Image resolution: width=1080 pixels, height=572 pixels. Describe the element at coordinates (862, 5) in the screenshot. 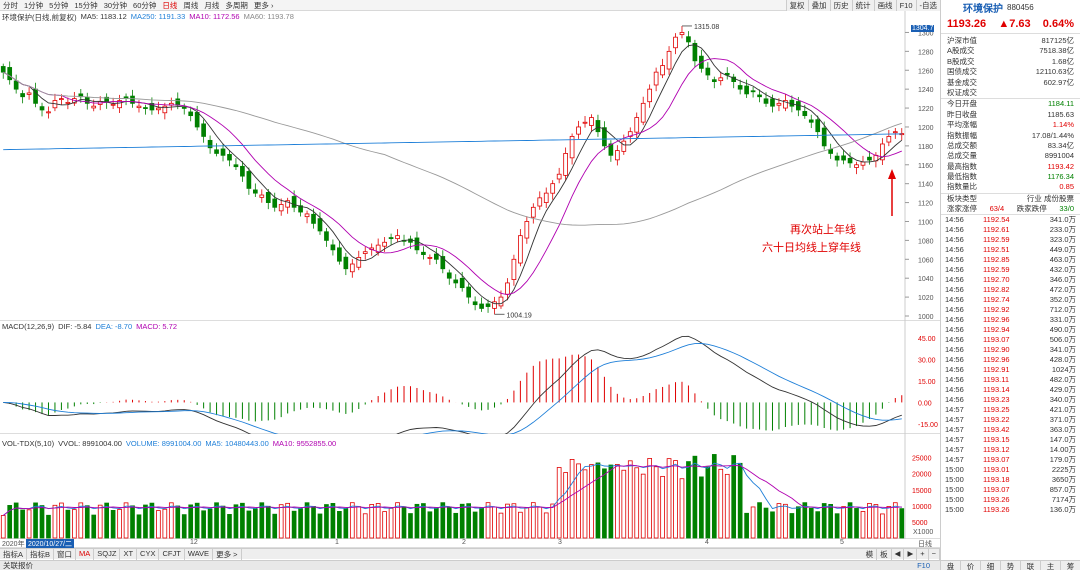

I see `tool-button-3: 统计` at that location.